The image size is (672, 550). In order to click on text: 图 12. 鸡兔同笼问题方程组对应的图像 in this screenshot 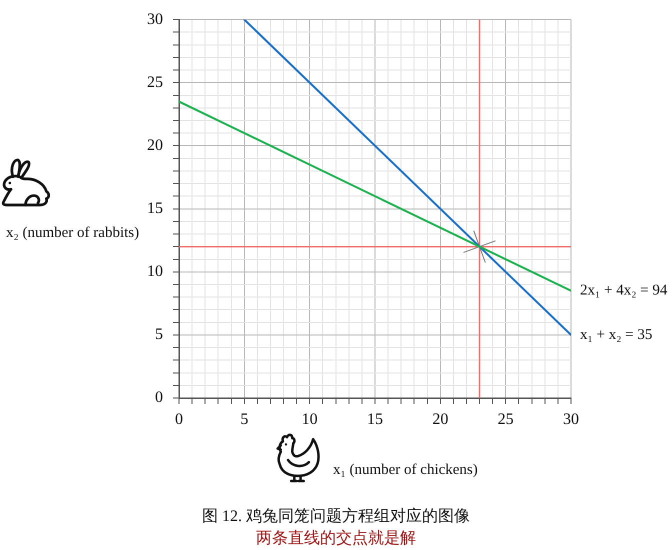, I will do `click(336, 517)`.